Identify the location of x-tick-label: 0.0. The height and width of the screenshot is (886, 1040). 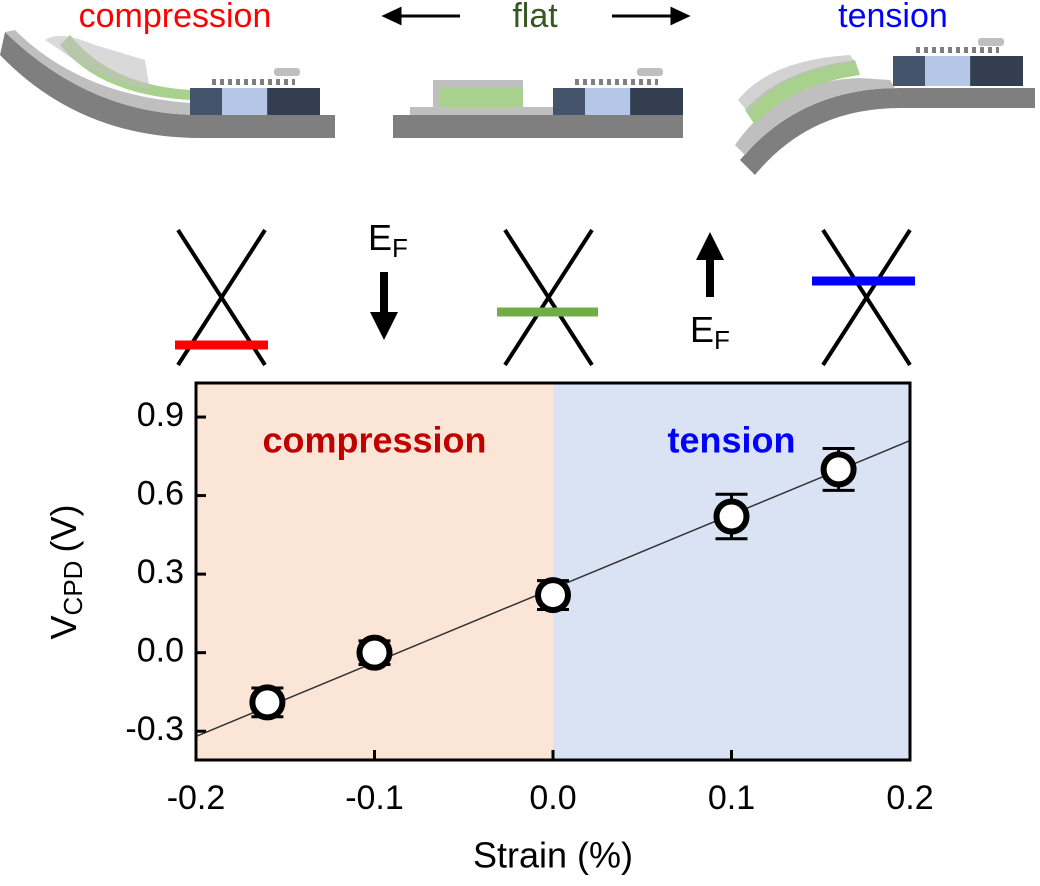
(552, 798).